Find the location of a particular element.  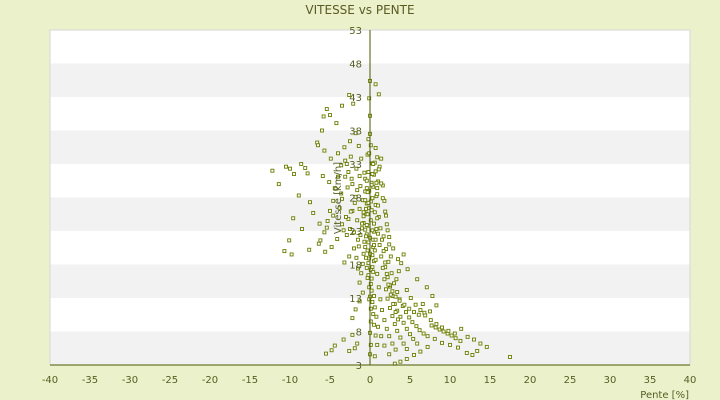

x-tick-label: 0 is located at coordinates (370, 380).